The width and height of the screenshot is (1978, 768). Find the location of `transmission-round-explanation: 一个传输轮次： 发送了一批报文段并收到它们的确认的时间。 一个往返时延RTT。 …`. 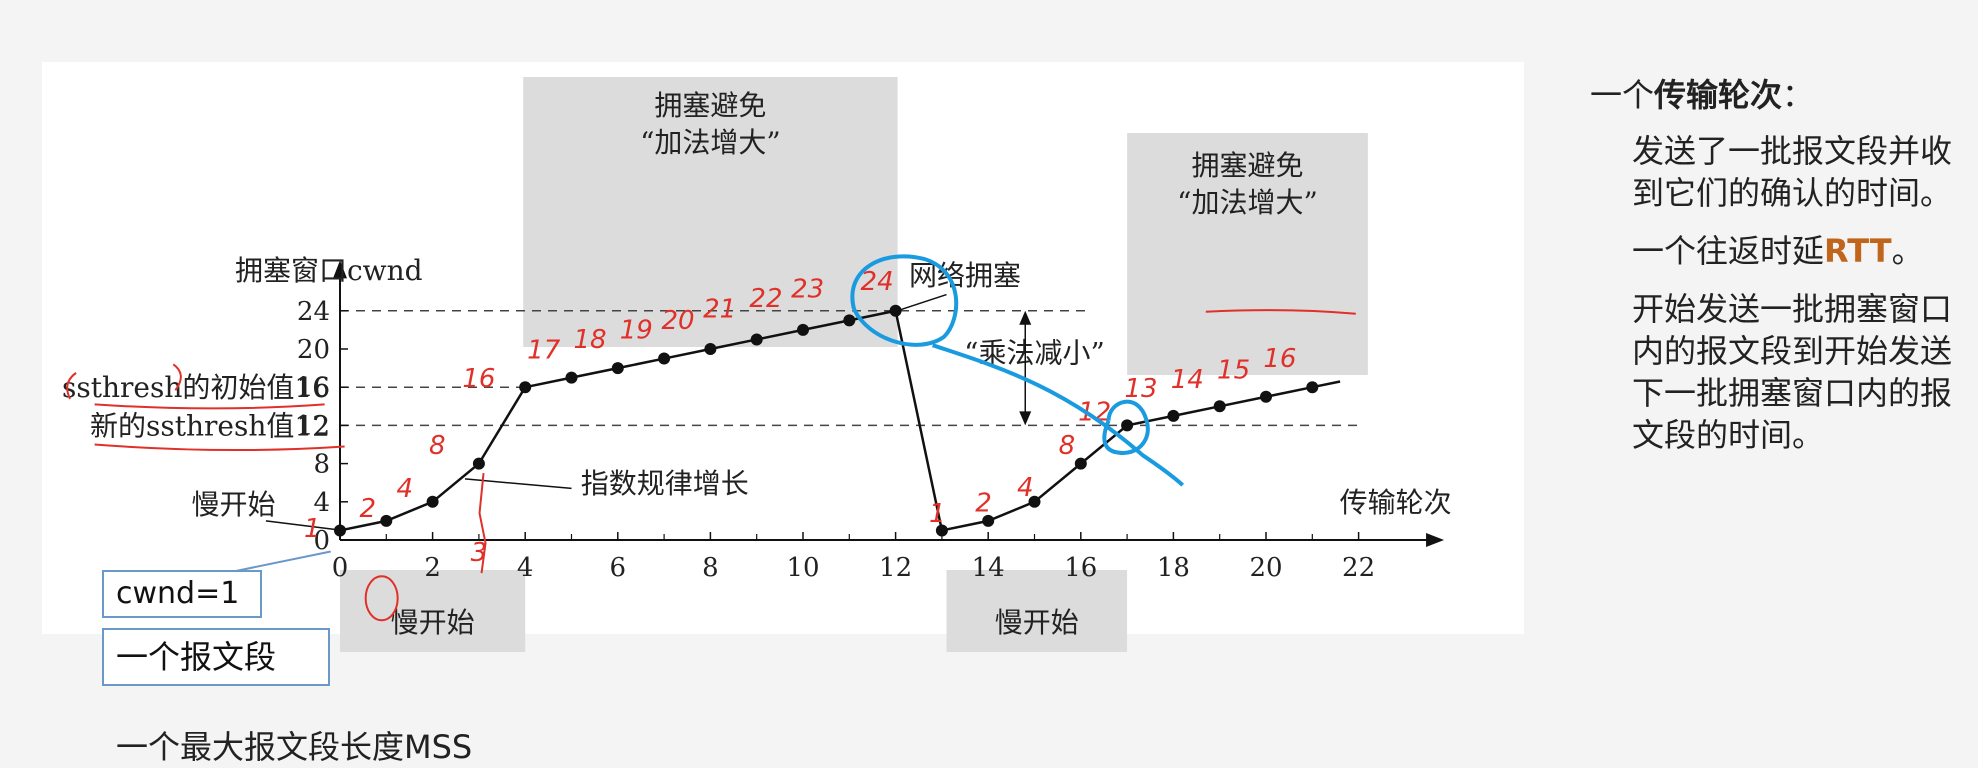

transmission-round-explanation: 一个传输轮次： 发送了一批报文段并收到它们的确认的时间。 一个往返时延RTT。 … is located at coordinates (1775, 271).